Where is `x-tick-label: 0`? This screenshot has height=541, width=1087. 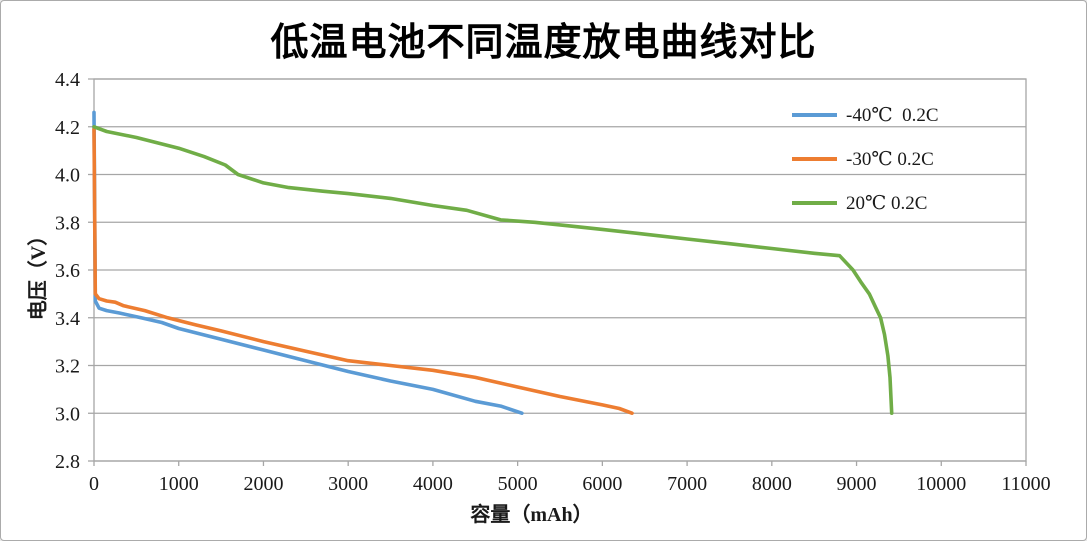
x-tick-label: 0 is located at coordinates (94, 484).